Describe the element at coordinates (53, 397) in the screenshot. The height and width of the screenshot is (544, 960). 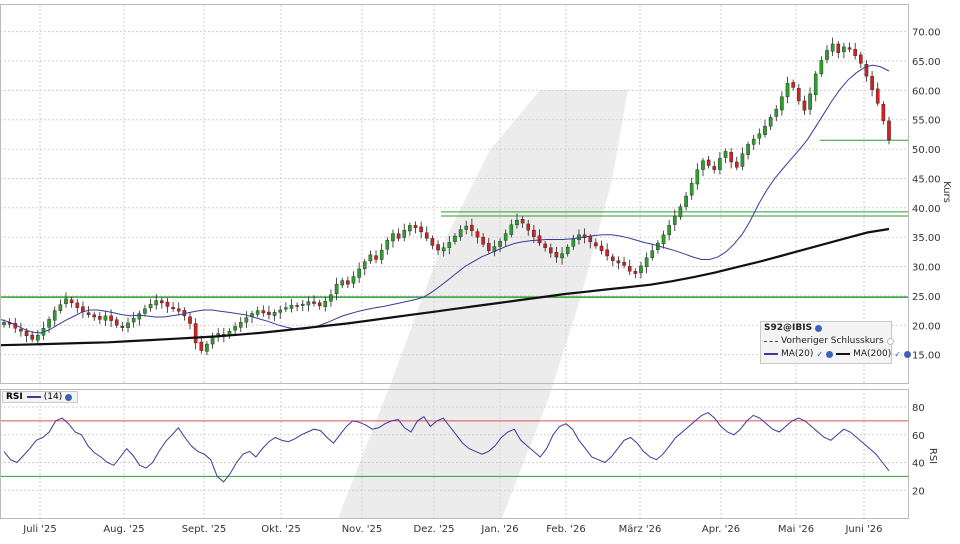
I see `rsi-legend-param: (14)` at that location.